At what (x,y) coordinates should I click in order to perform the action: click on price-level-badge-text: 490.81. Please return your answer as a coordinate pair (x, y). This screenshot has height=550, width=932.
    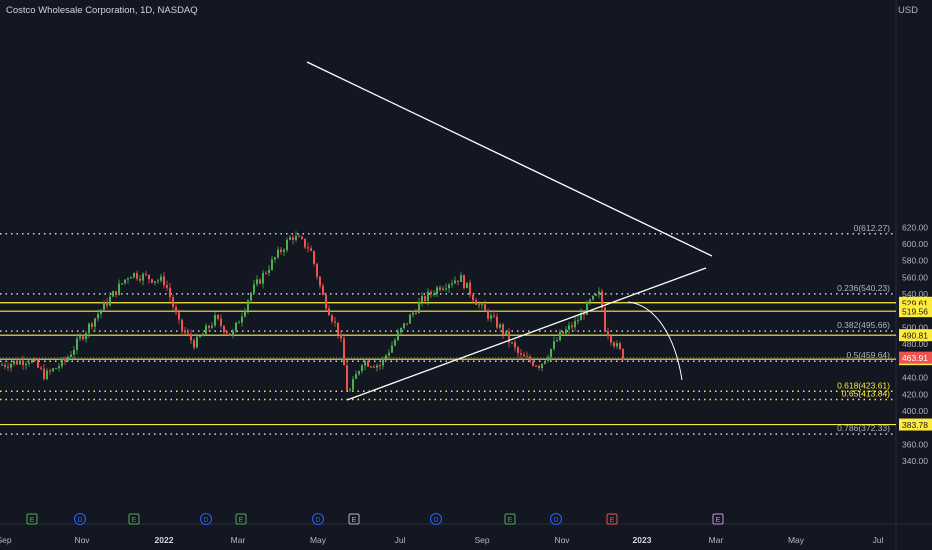
    Looking at the image, I should click on (915, 336).